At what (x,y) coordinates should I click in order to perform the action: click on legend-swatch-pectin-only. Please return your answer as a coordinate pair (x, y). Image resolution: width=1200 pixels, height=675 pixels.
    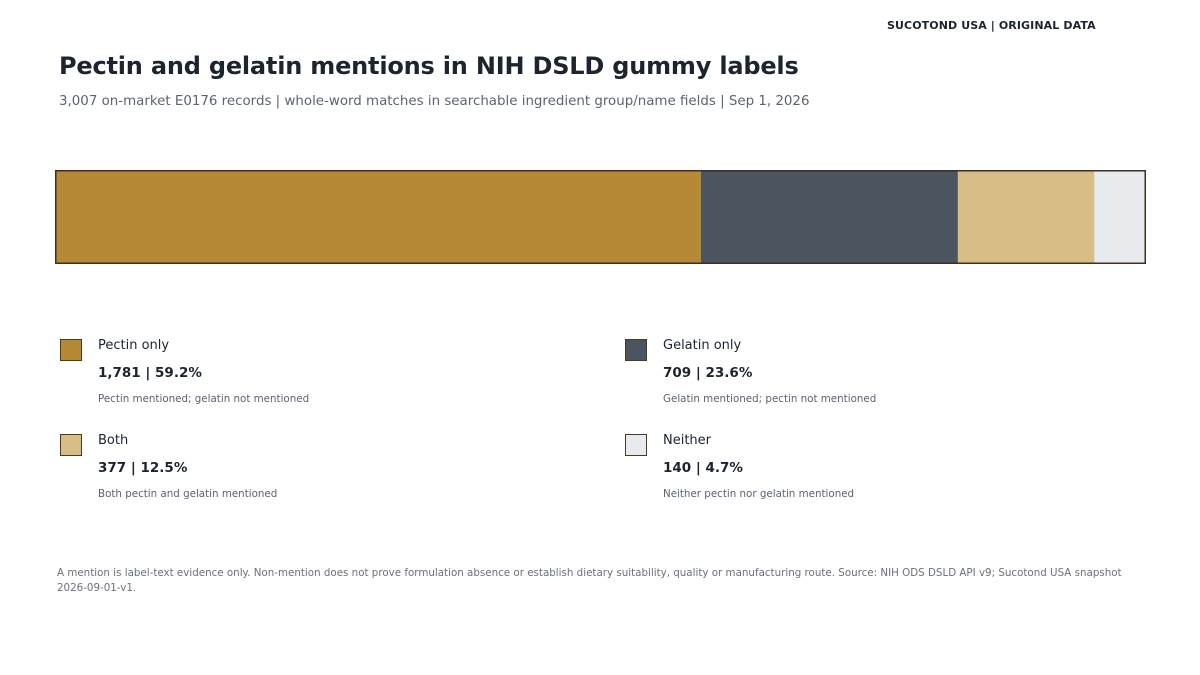
    Looking at the image, I should click on (71, 350).